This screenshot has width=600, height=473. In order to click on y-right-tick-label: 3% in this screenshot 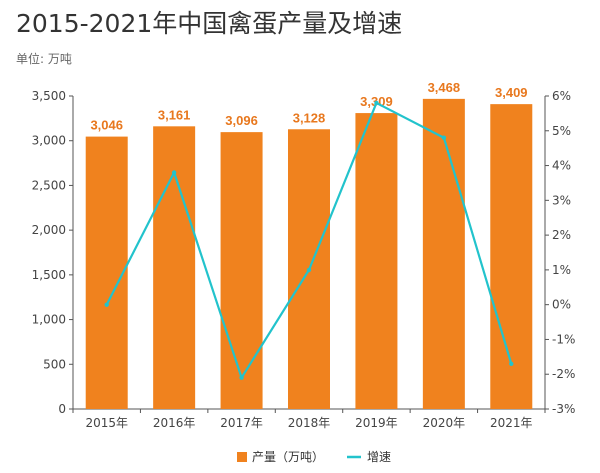, I will do `click(561, 200)`.